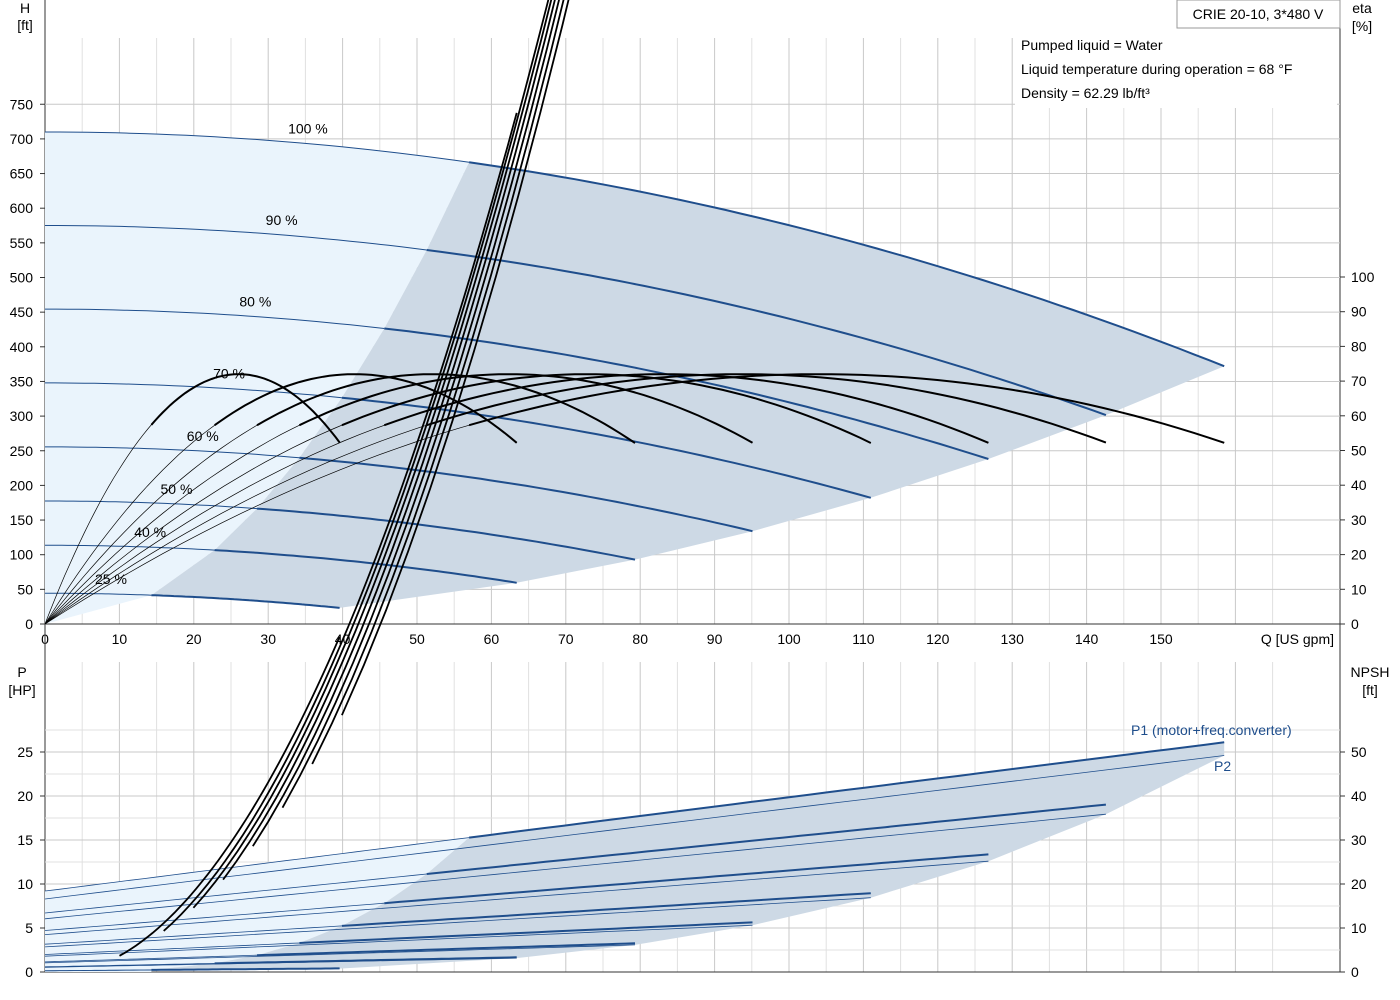  What do you see at coordinates (22, 243) in the screenshot?
I see `h-tick-label: 550` at bounding box center [22, 243].